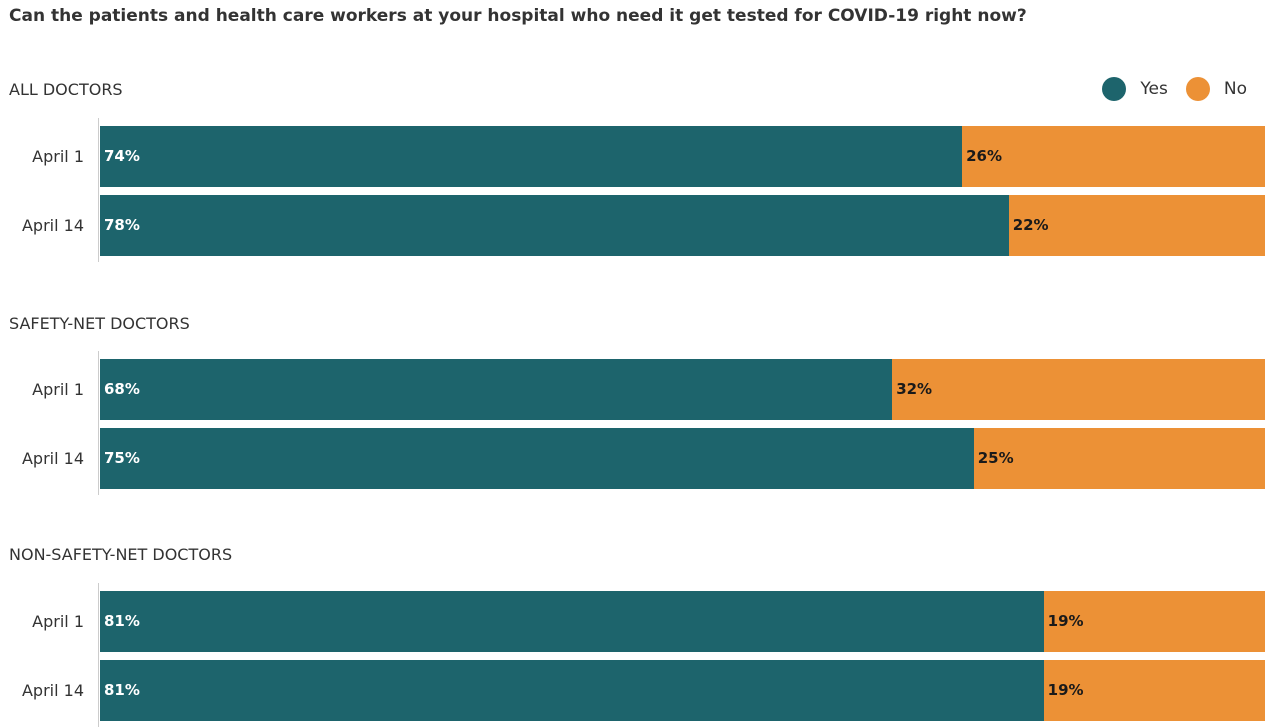 This screenshot has width=1269, height=727. I want to click on data-label-yes: 75%, so click(122, 458).